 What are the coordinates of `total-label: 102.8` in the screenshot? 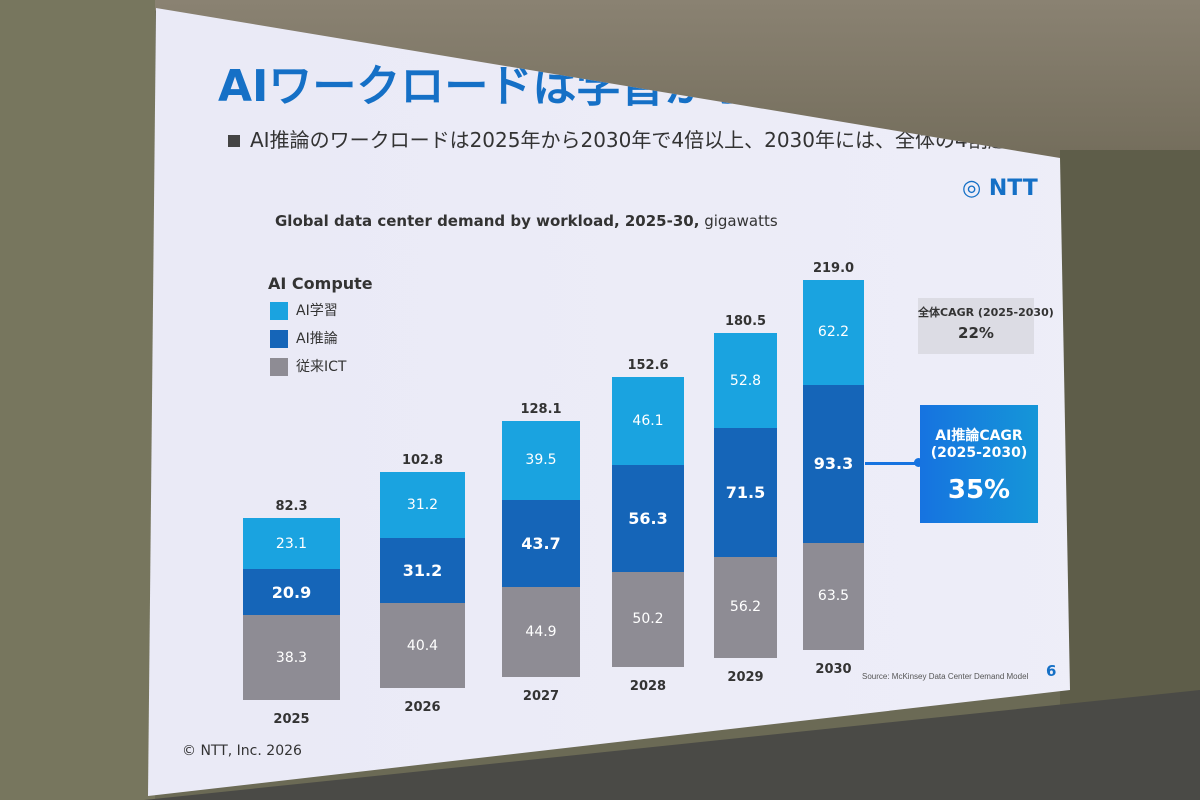 It's located at (422, 461).